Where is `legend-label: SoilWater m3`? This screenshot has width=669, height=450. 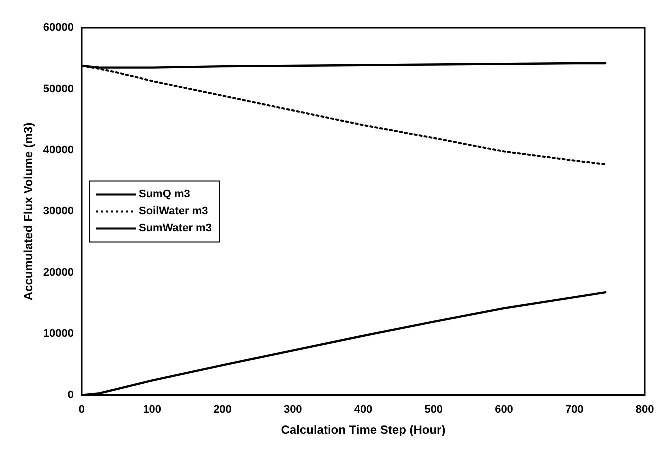 legend-label: SoilWater m3 is located at coordinates (173, 212).